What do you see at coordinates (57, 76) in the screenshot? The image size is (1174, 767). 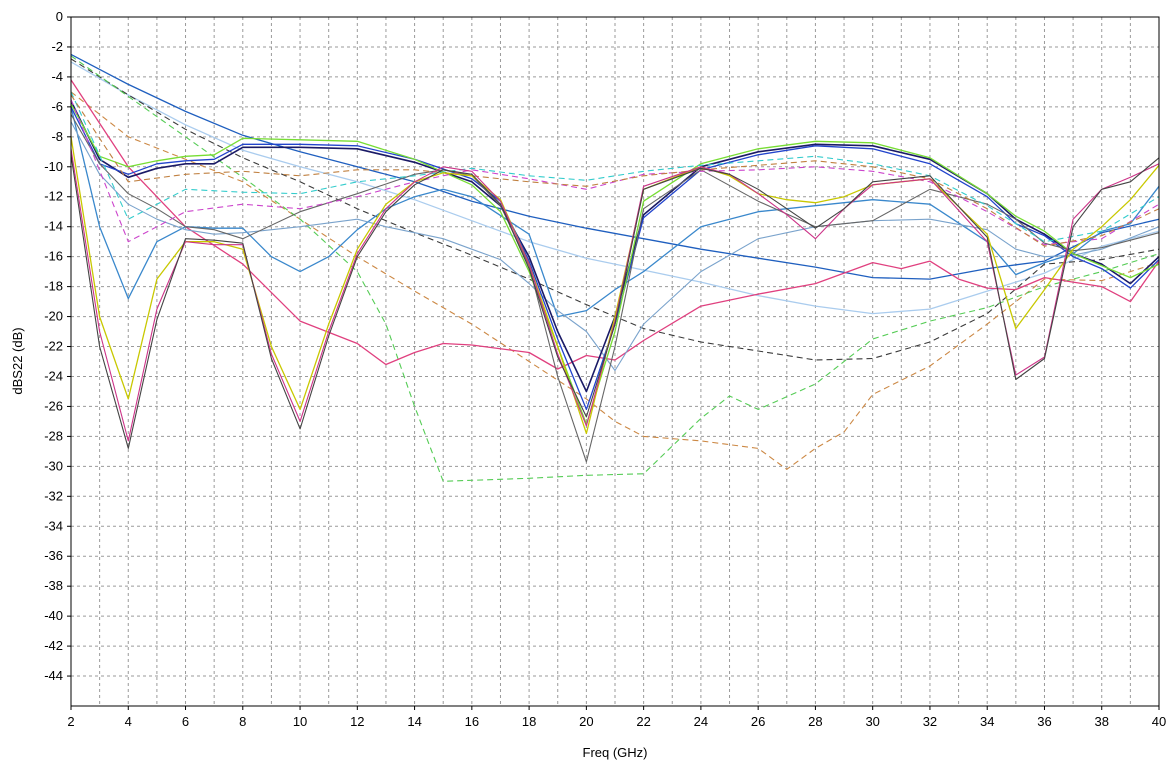 I see `y-tick-label: -4` at bounding box center [57, 76].